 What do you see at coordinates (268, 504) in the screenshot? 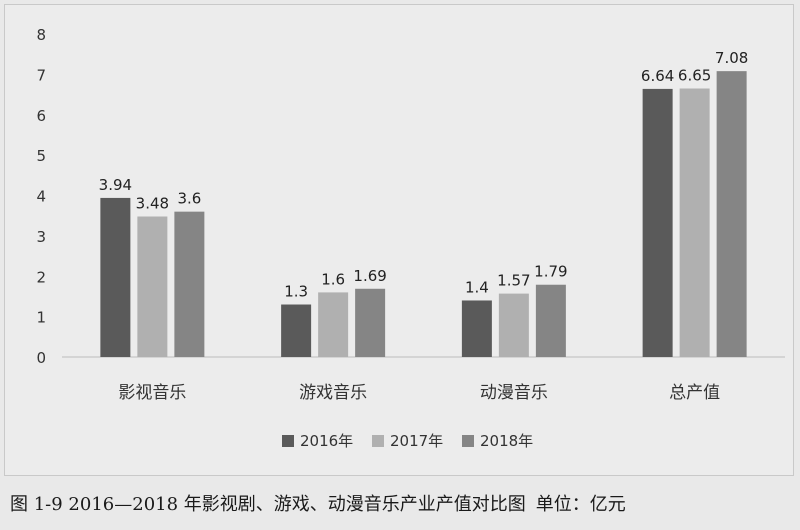
I see `caption-text: 图 1-9 2016—2018 年影视剧、游戏、动漫音乐产业产值对比图` at bounding box center [268, 504].